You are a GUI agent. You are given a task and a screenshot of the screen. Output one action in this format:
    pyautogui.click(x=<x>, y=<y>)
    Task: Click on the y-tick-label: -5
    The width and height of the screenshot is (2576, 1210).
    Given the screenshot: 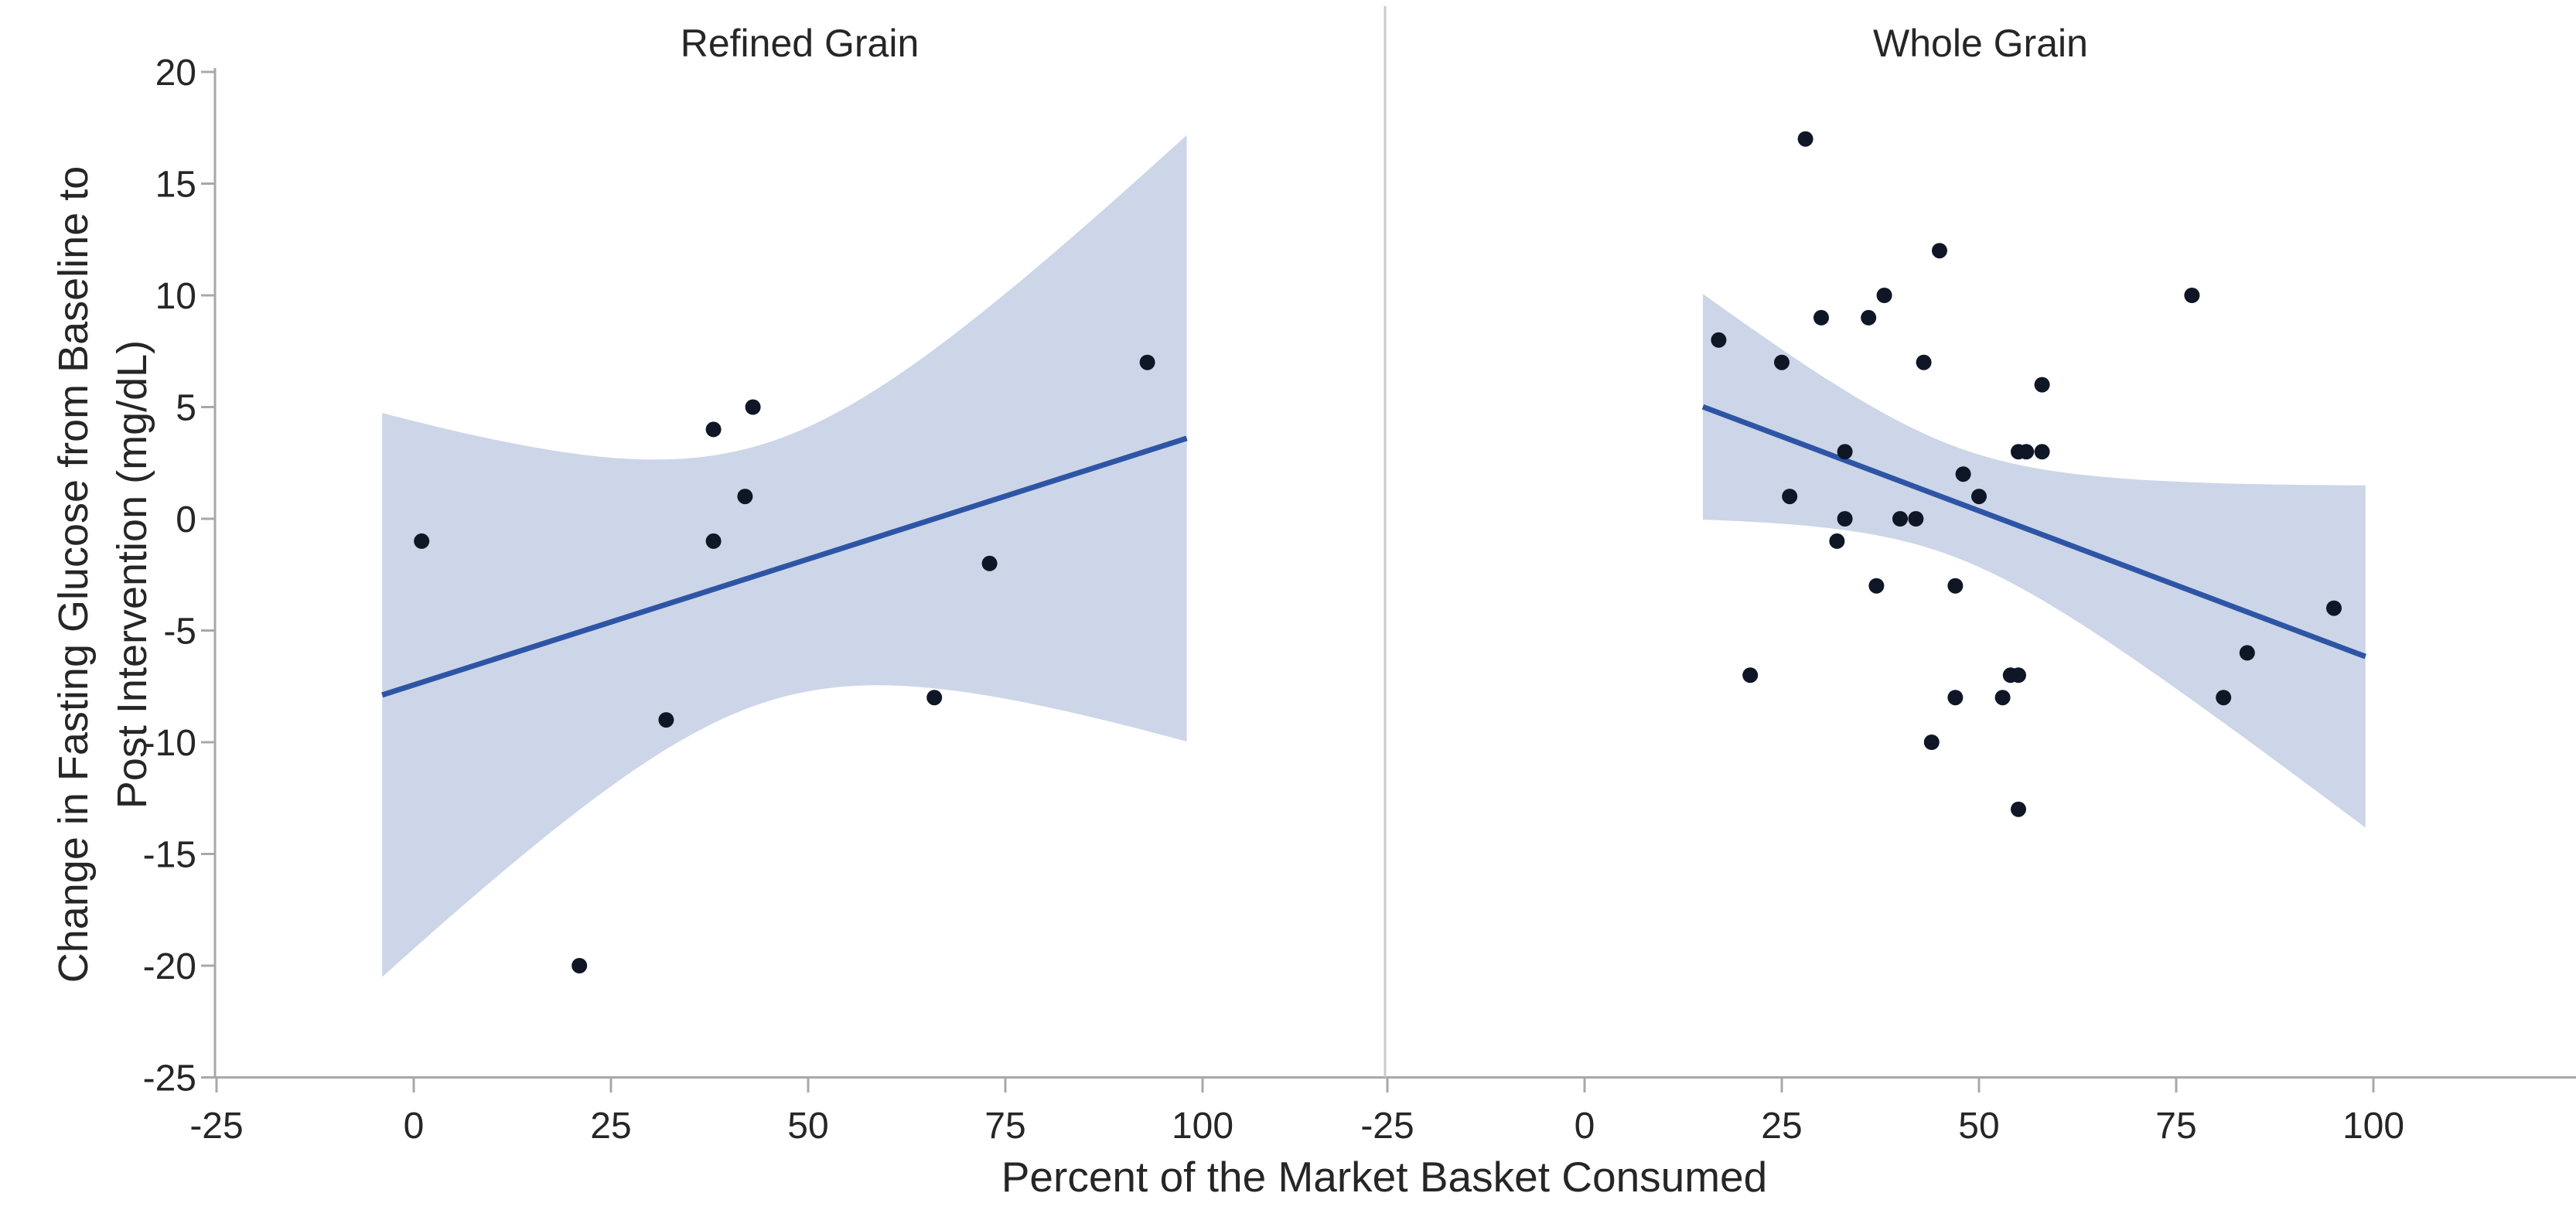 What is the action you would take?
    pyautogui.click(x=180, y=633)
    